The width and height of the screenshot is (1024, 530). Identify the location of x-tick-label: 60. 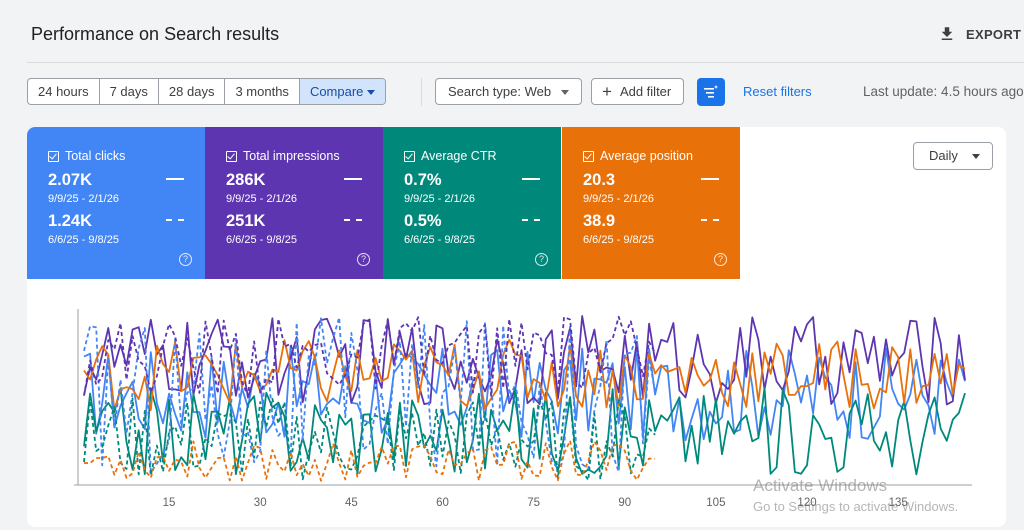
(442, 503).